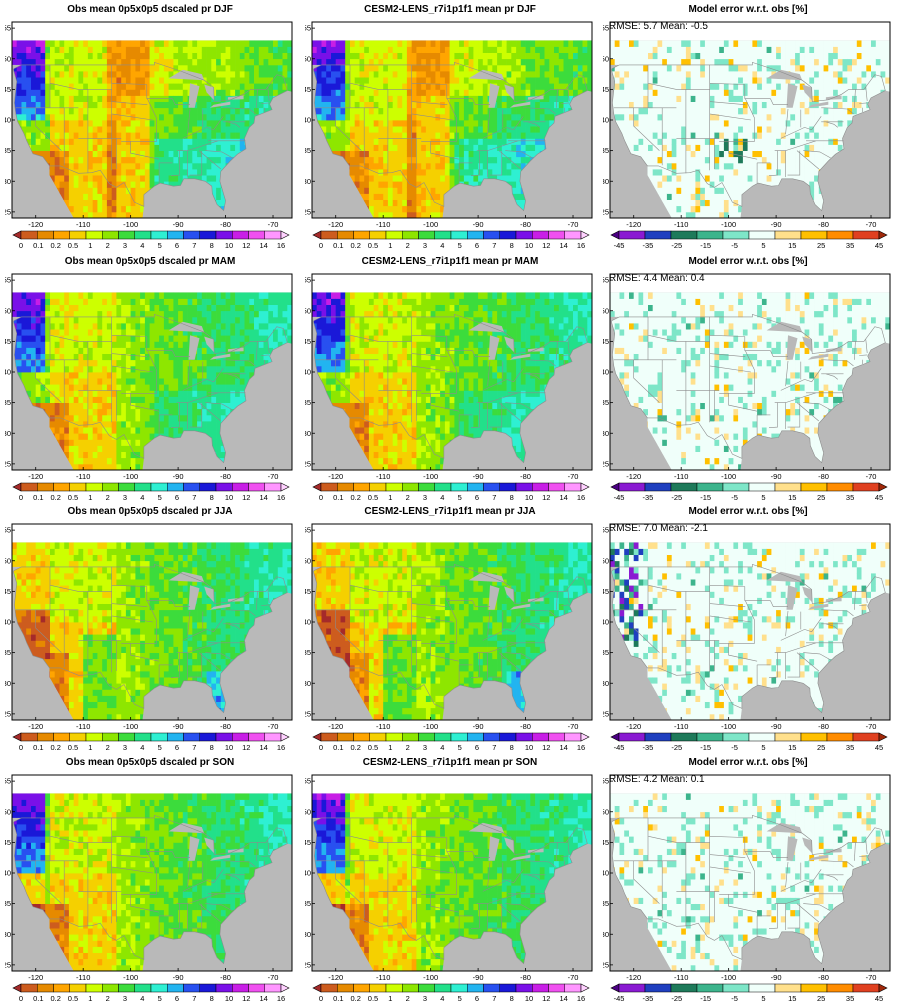 This screenshot has height=1003, width=900. Describe the element at coordinates (355, 998) in the screenshot. I see `colorbar-label: 0.2` at that location.